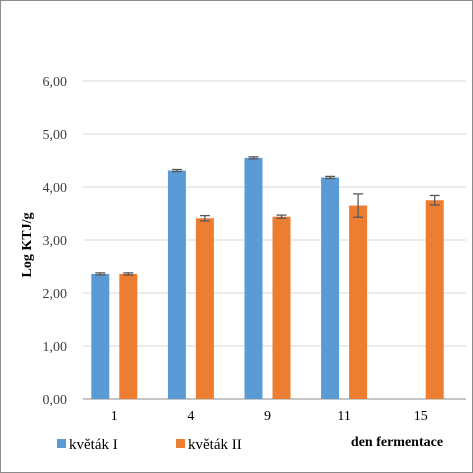 Image resolution: width=473 pixels, height=473 pixels. I want to click on x-tick-label: 15, so click(421, 416).